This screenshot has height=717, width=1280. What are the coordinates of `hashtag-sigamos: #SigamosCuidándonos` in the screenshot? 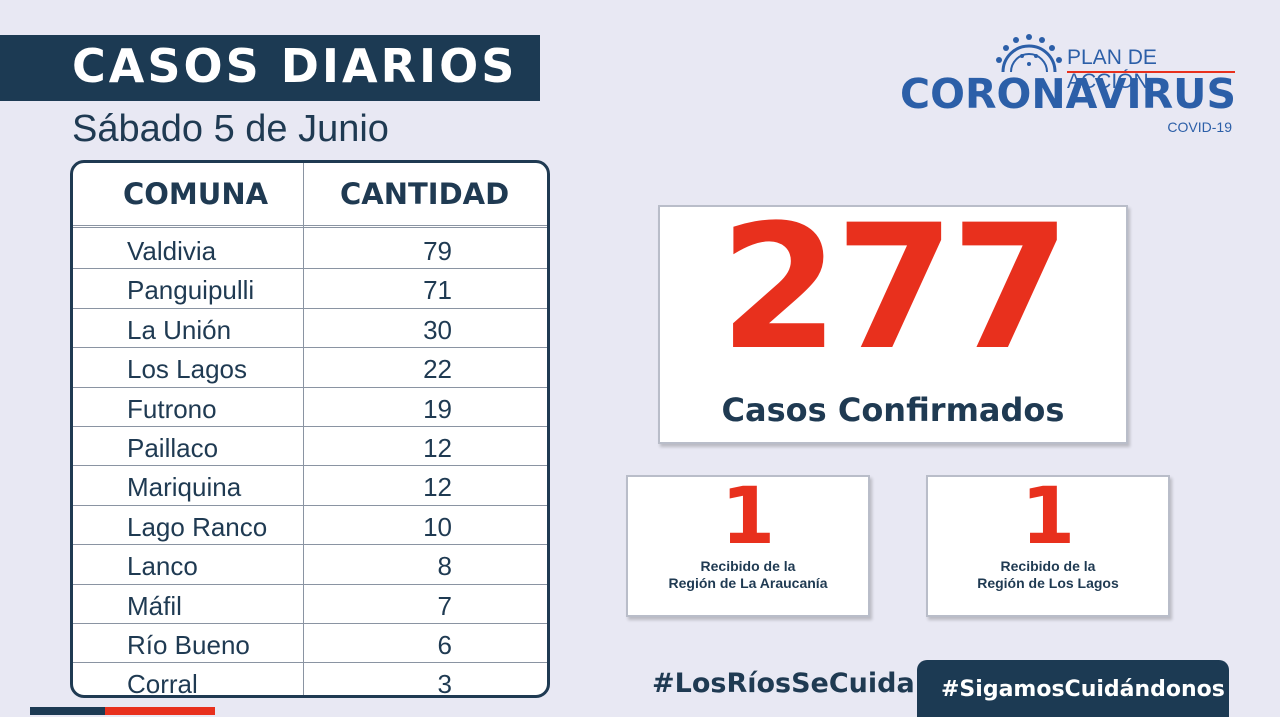 It's located at (1083, 689).